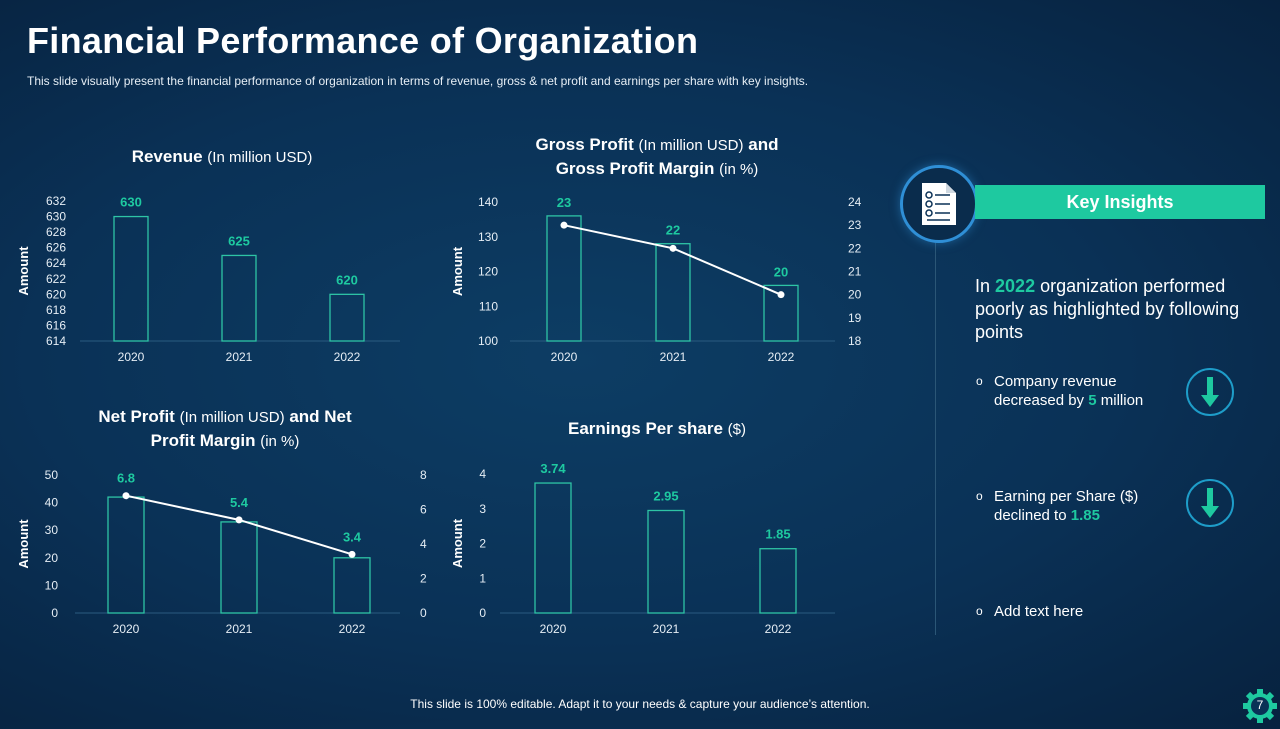 This screenshot has width=1280, height=729. I want to click on y2-tick-label: 4, so click(423, 544).